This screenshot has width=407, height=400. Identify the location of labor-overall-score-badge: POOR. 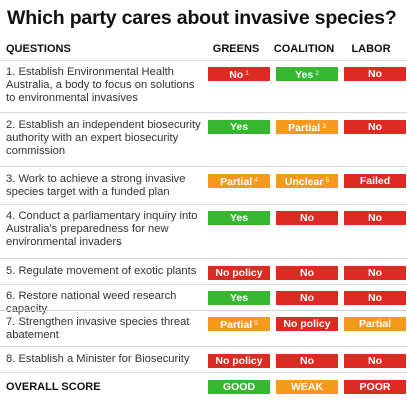
(375, 387).